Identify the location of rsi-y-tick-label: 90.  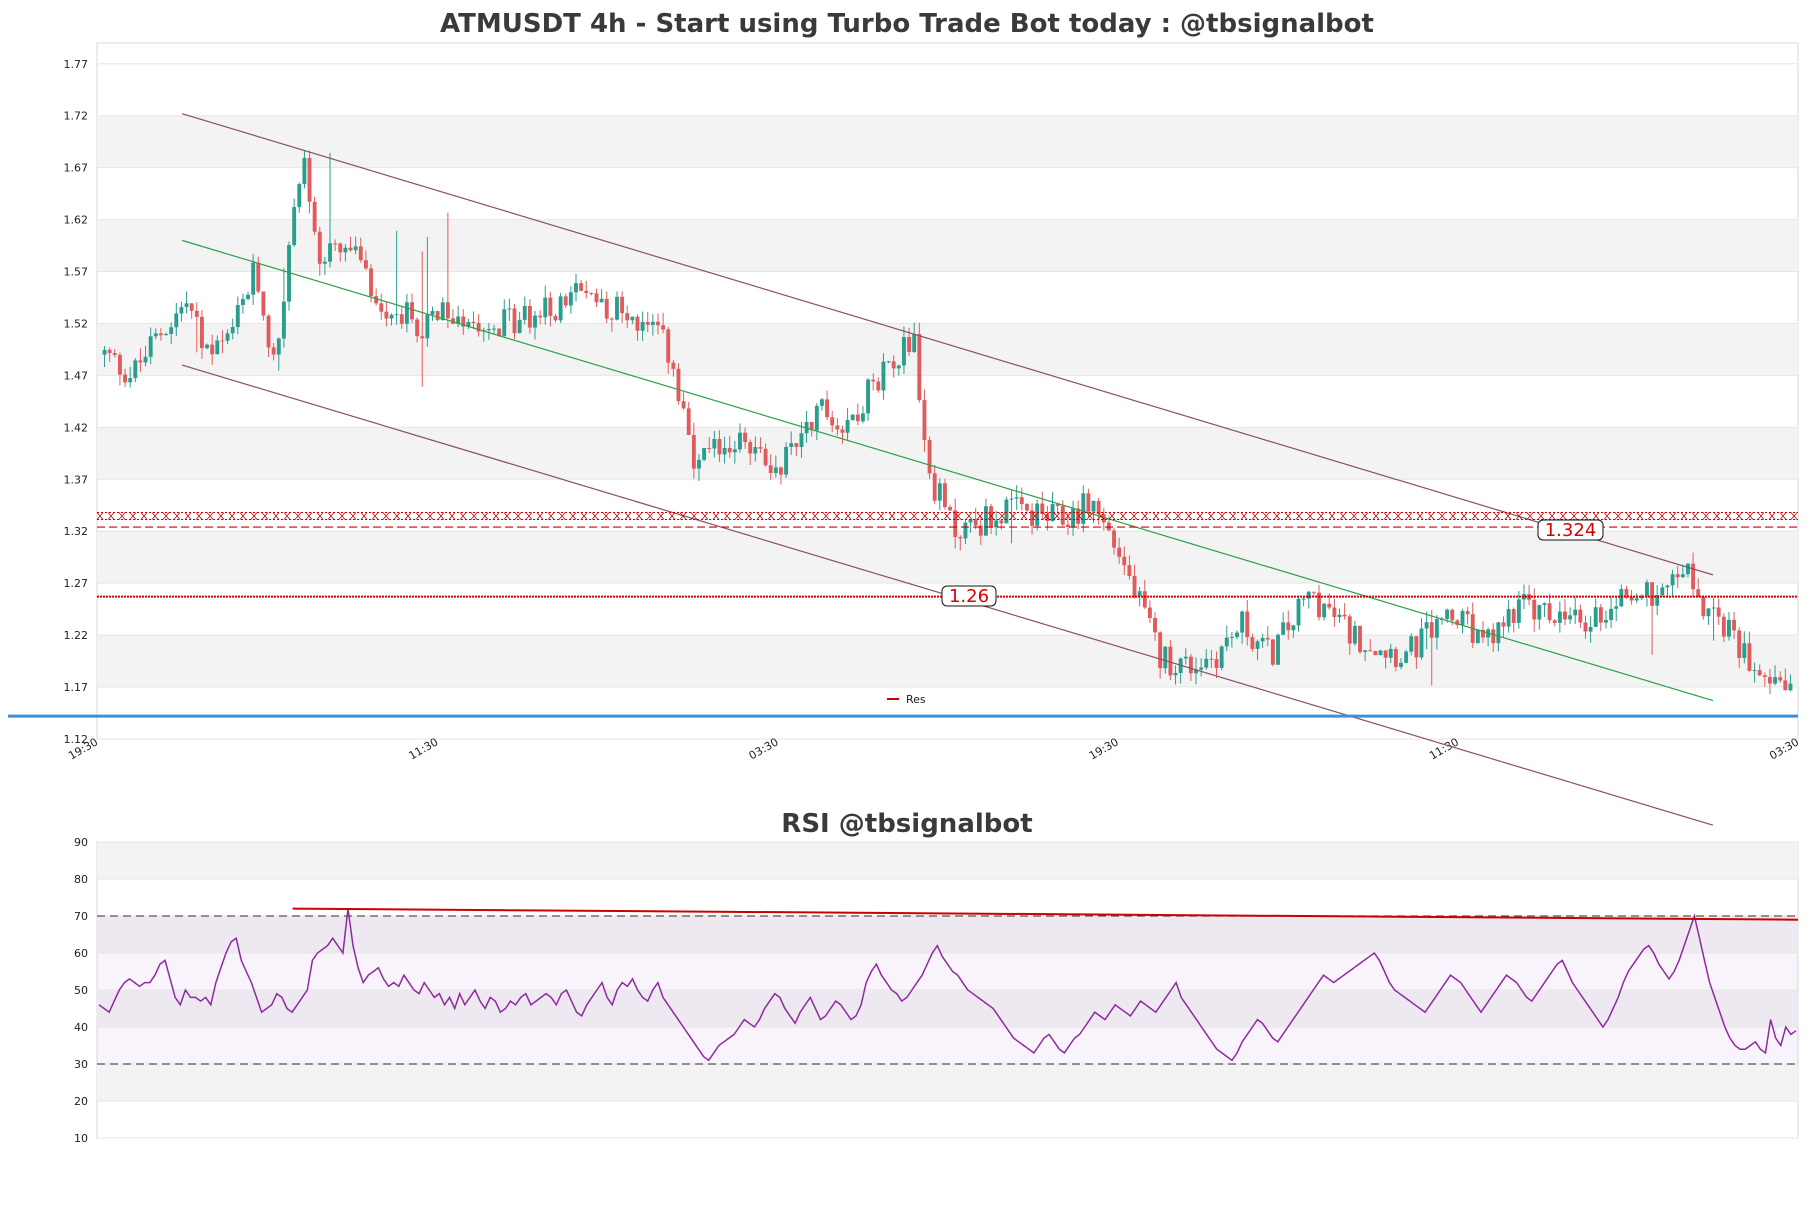
(81, 842).